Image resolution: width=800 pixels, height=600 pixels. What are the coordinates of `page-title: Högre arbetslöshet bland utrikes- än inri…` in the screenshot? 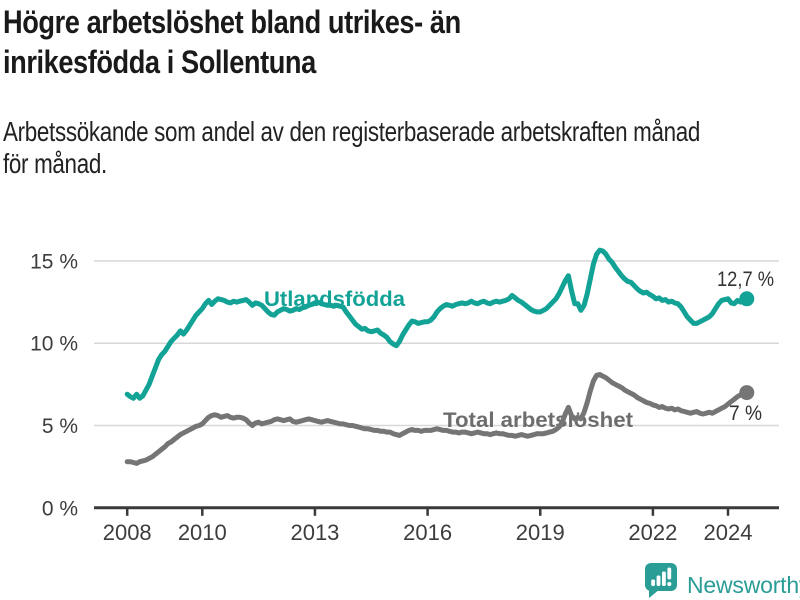 It's located at (232, 42).